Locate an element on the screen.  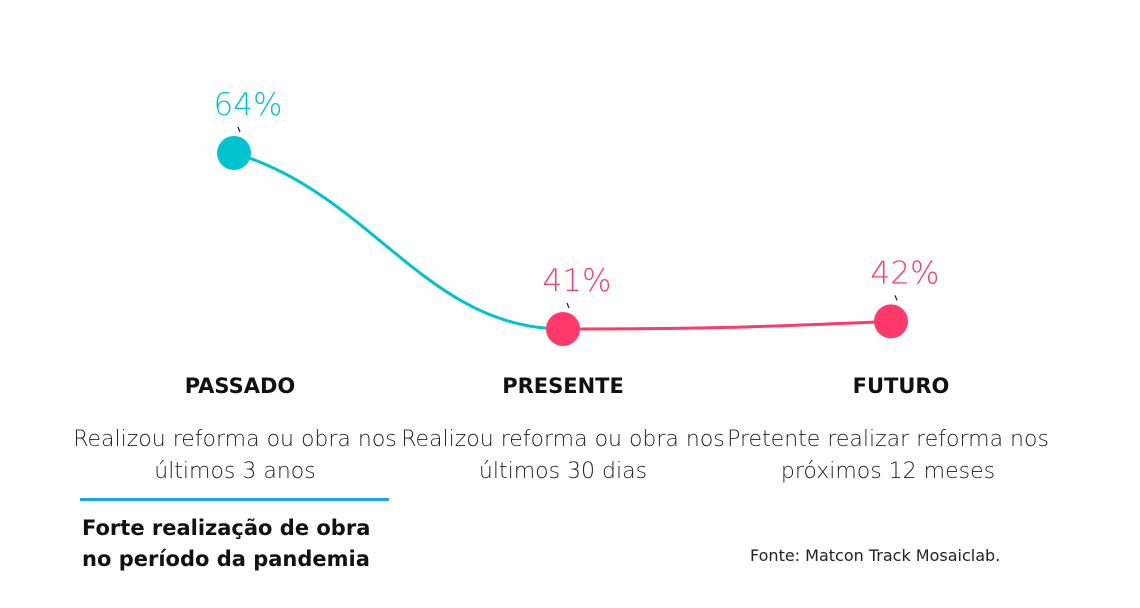
data-label: 42% is located at coordinates (905, 273).